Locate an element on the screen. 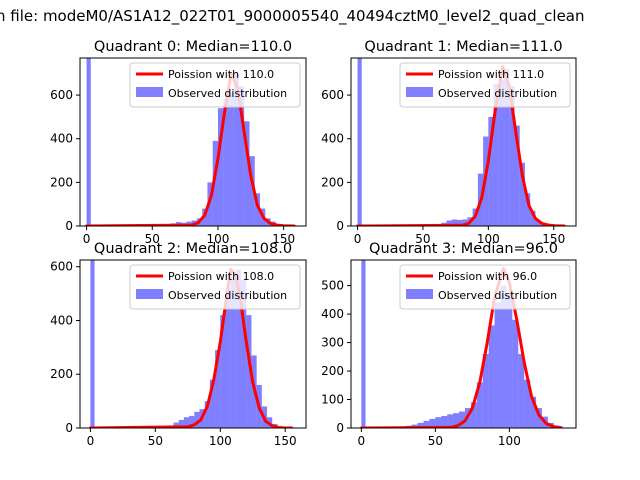  legend: Poission with 96.0 Observed distribution is located at coordinates (485, 287).